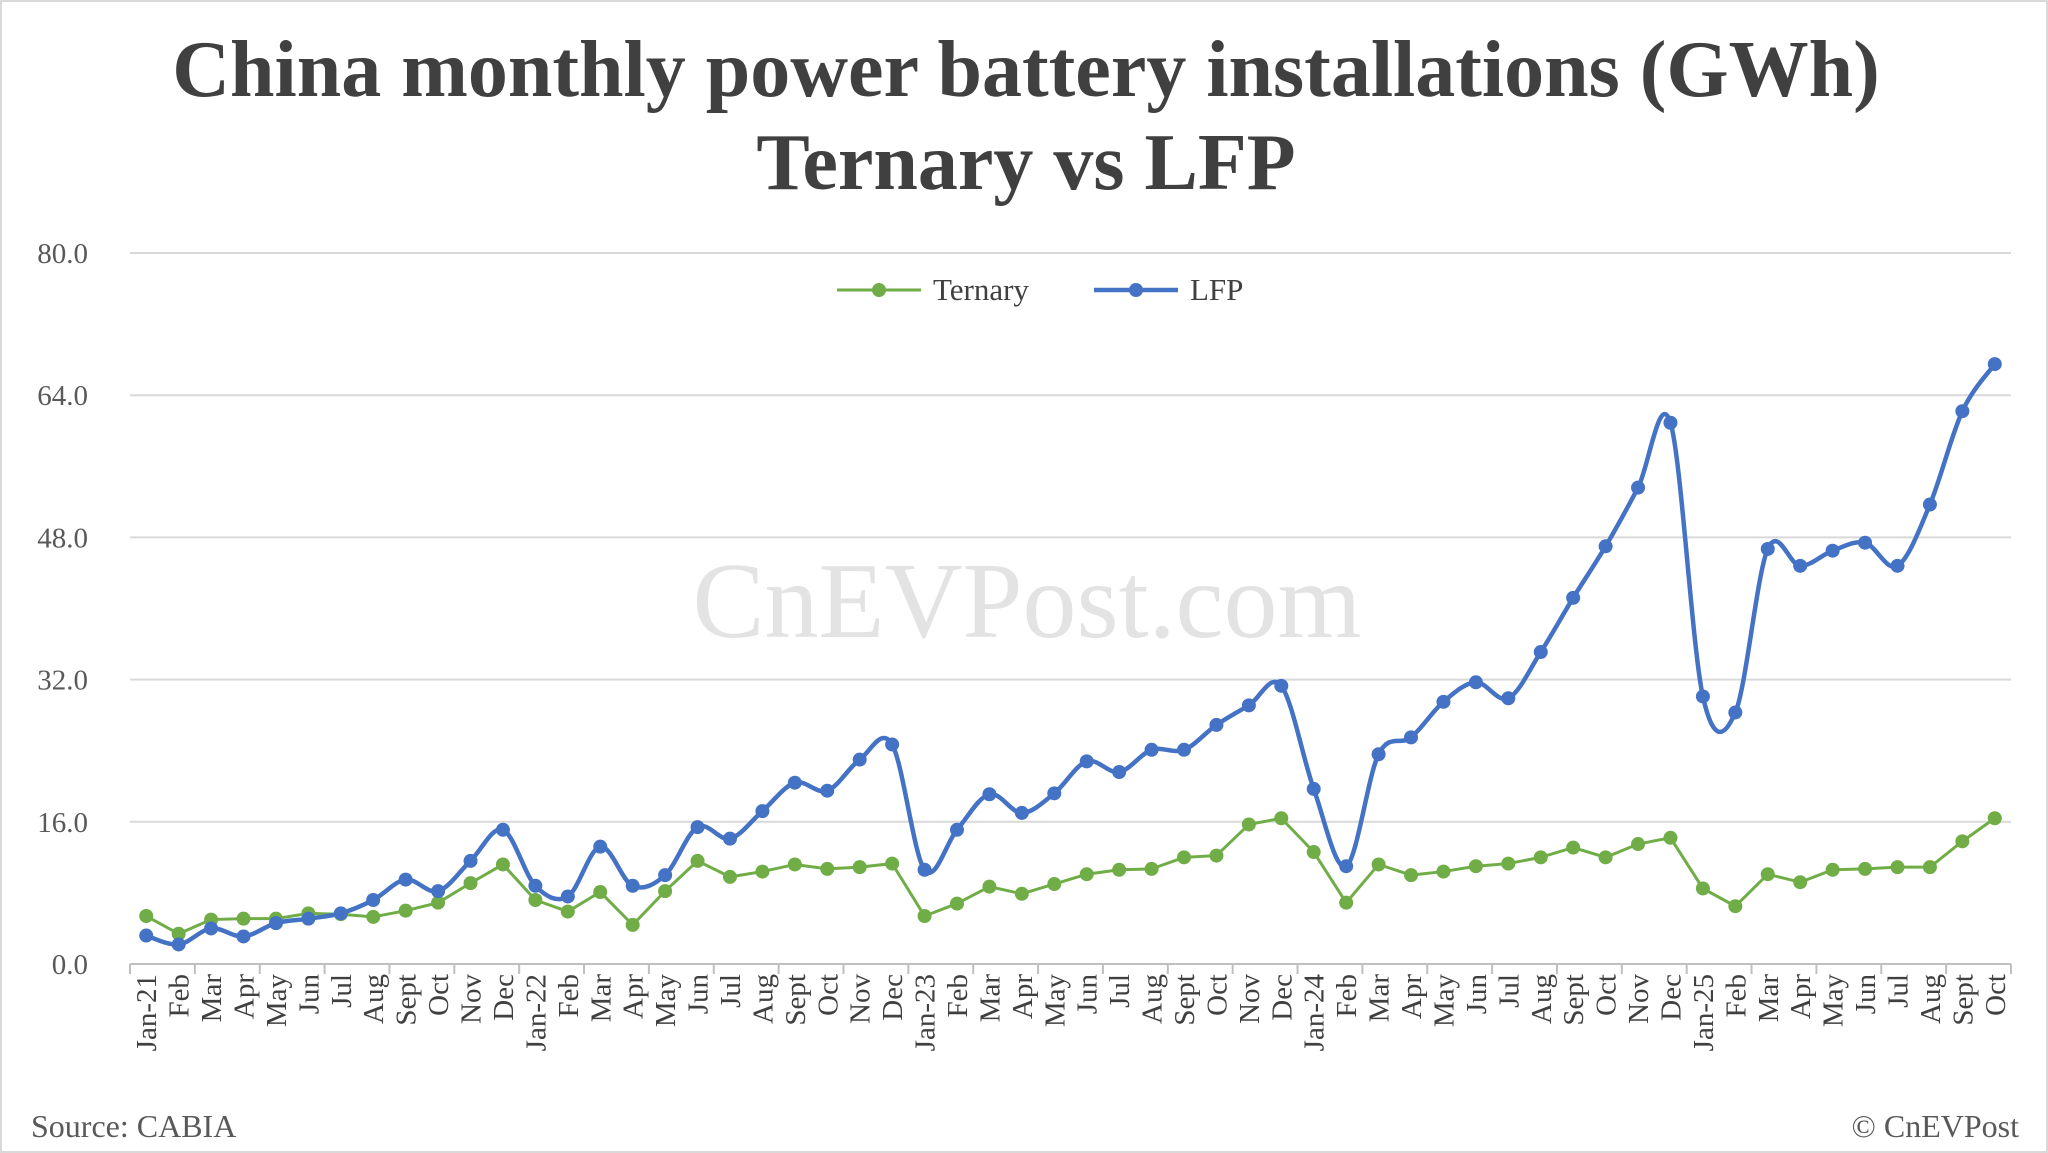  What do you see at coordinates (634, 996) in the screenshot?
I see `x-tick-label: Apr` at bounding box center [634, 996].